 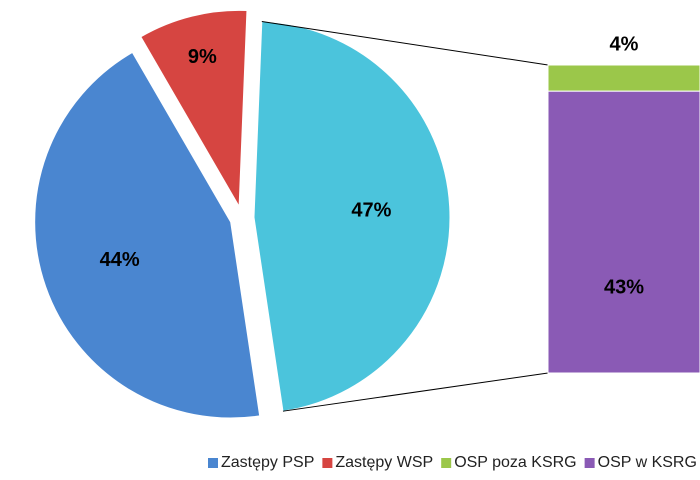 What do you see at coordinates (647, 462) in the screenshot?
I see `legend-label: OSP w KSRG` at bounding box center [647, 462].